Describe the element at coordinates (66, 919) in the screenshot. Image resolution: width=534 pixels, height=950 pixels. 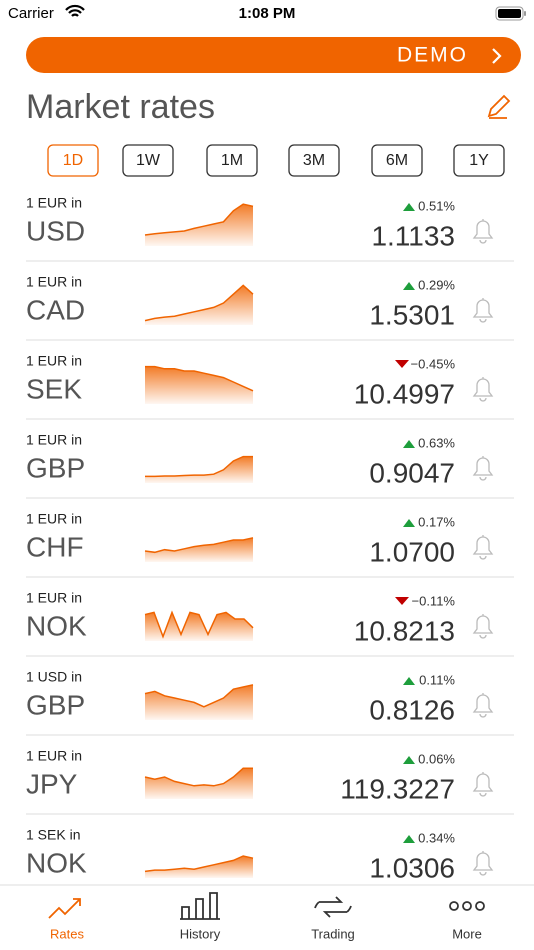
I see `tab: Rates` at that location.